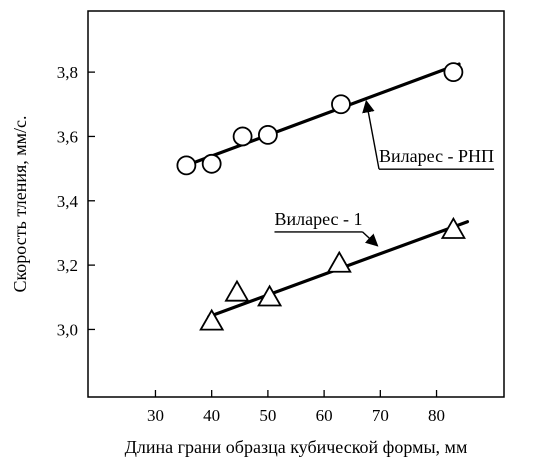 Image resolution: width=547 pixels, height=468 pixels. What do you see at coordinates (211, 415) in the screenshot?
I see `x-tick-label: 40` at bounding box center [211, 415].